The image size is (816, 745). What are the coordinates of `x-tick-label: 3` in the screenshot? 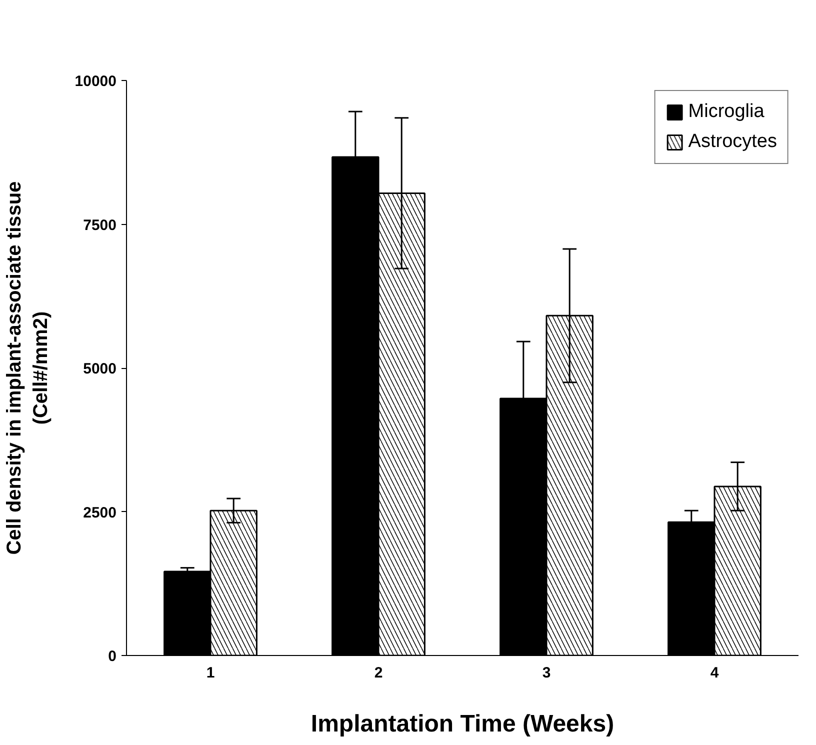 It's located at (546, 673).